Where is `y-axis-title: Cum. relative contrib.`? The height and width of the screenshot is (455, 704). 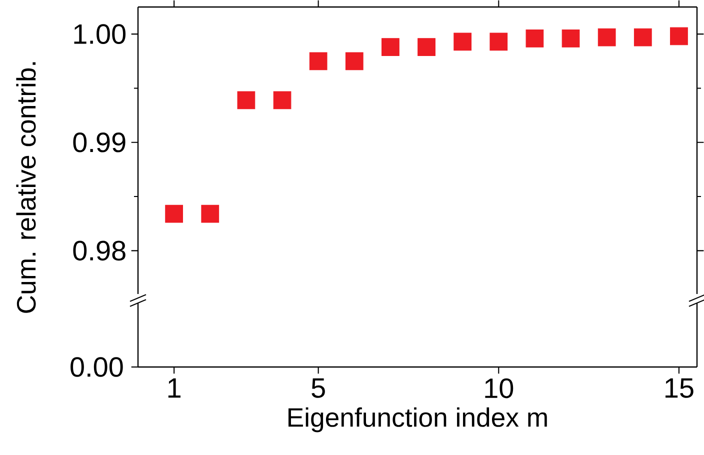
y-axis-title: Cum. relative contrib. is located at coordinates (26, 187).